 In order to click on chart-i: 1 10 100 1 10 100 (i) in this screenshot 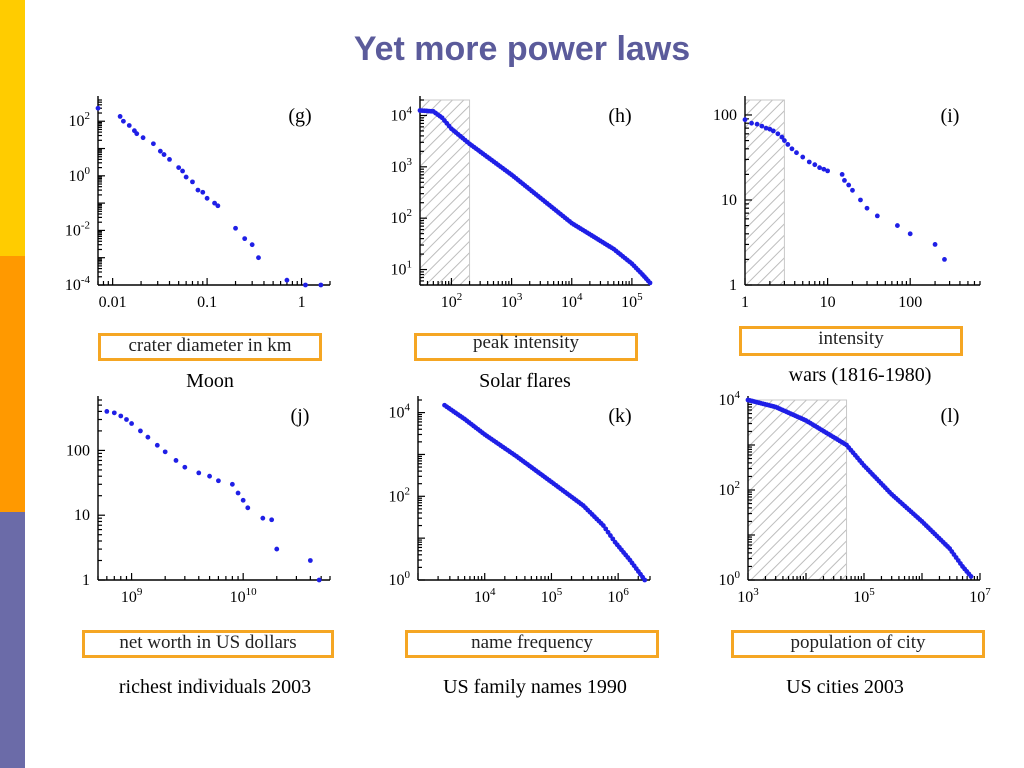, I will do `click(847, 203)`.